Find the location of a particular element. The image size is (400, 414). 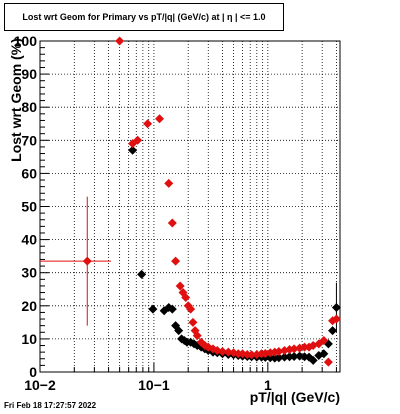

x-tick-label: 1 is located at coordinates (268, 385).